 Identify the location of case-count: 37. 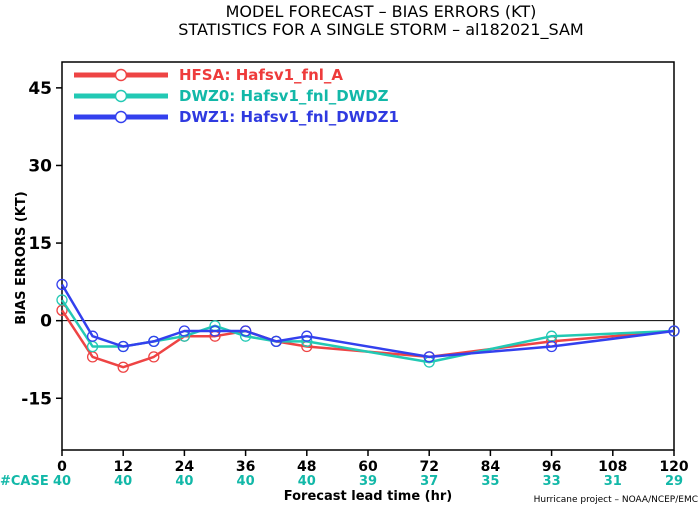
(429, 481).